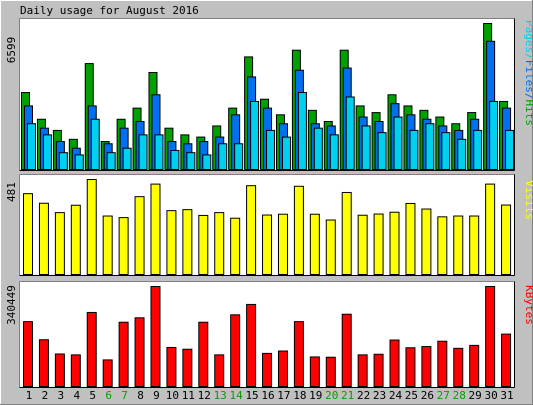 The image size is (533, 405). I want to click on right-label-slash-1: /, so click(528, 56).